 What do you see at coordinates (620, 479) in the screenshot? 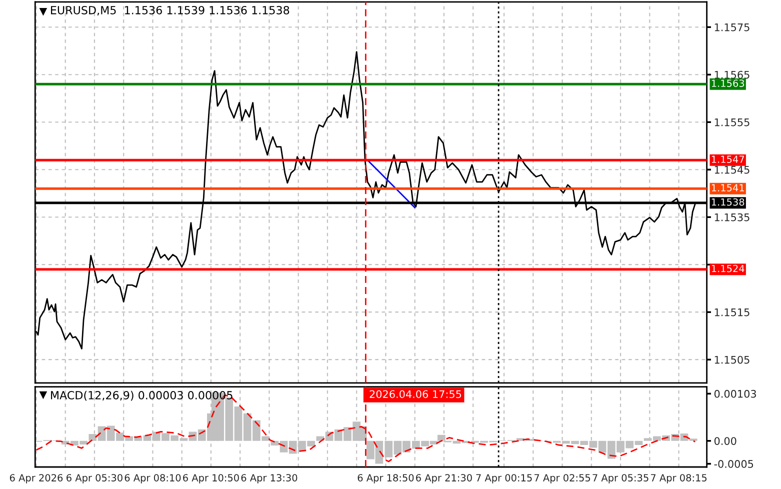
I see `x-tick-label: 7 Apr 05:35` at bounding box center [620, 479].